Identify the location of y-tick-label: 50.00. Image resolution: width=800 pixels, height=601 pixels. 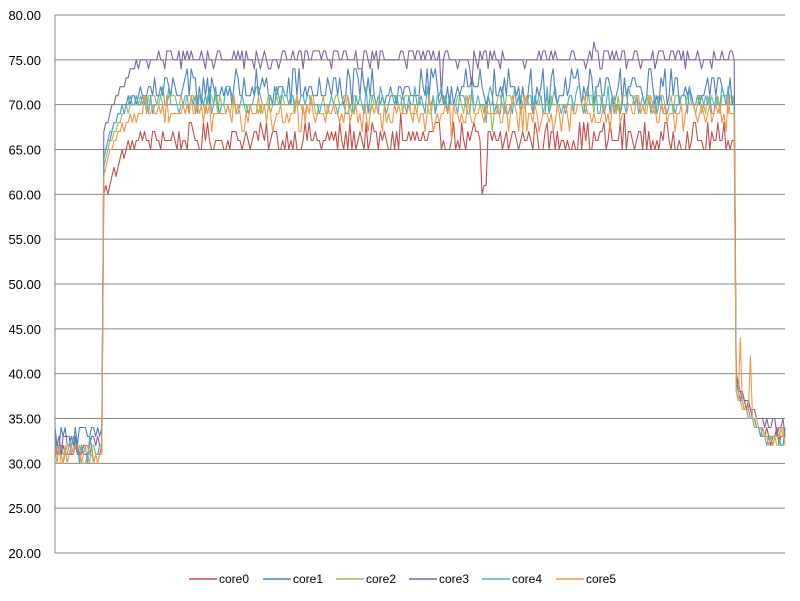
(24, 284).